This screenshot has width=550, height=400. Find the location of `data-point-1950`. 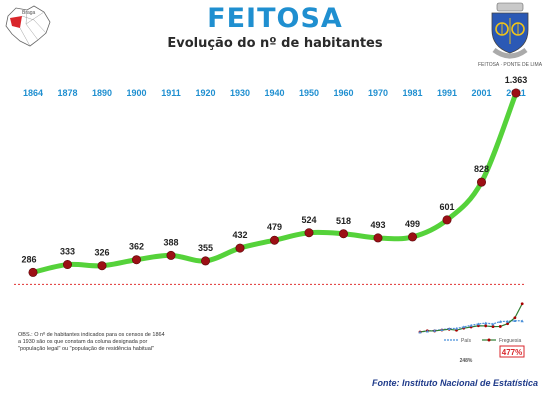

data-point-1950 is located at coordinates (309, 233).